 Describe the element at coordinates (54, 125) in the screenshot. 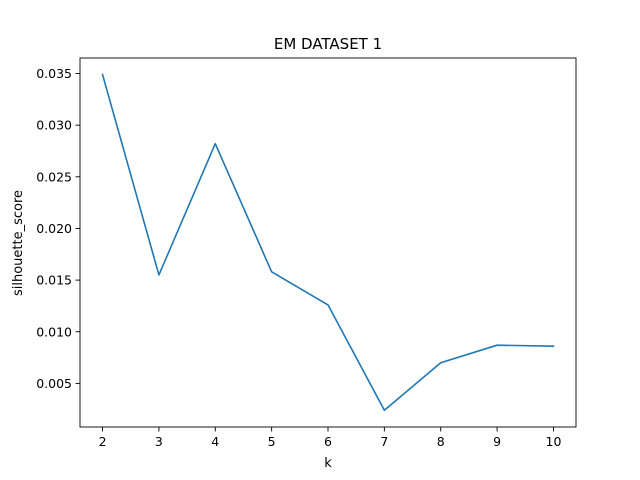

I see `y-tick-label: 0.030` at that location.